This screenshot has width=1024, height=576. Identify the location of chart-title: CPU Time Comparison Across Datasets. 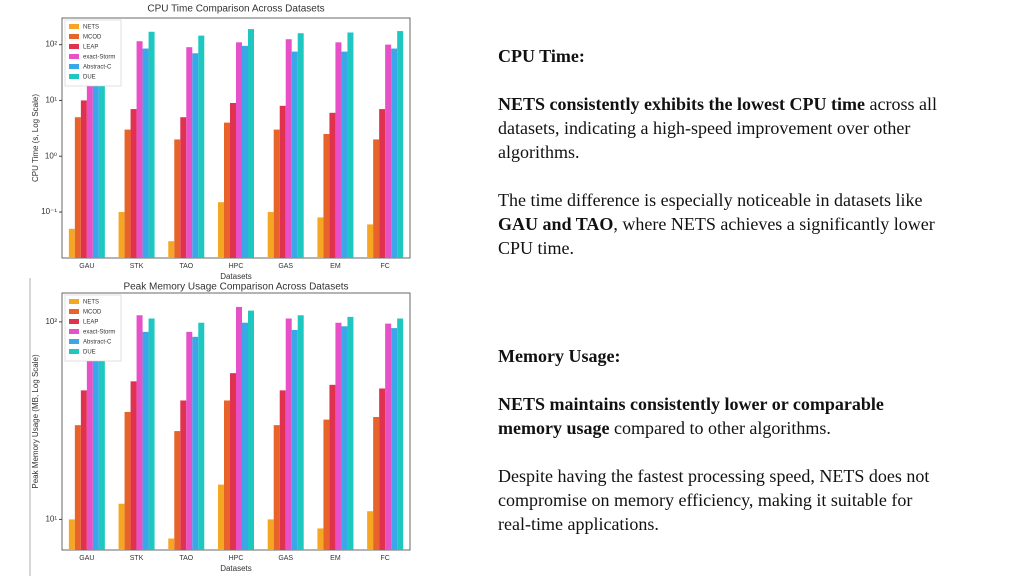
(235, 9).